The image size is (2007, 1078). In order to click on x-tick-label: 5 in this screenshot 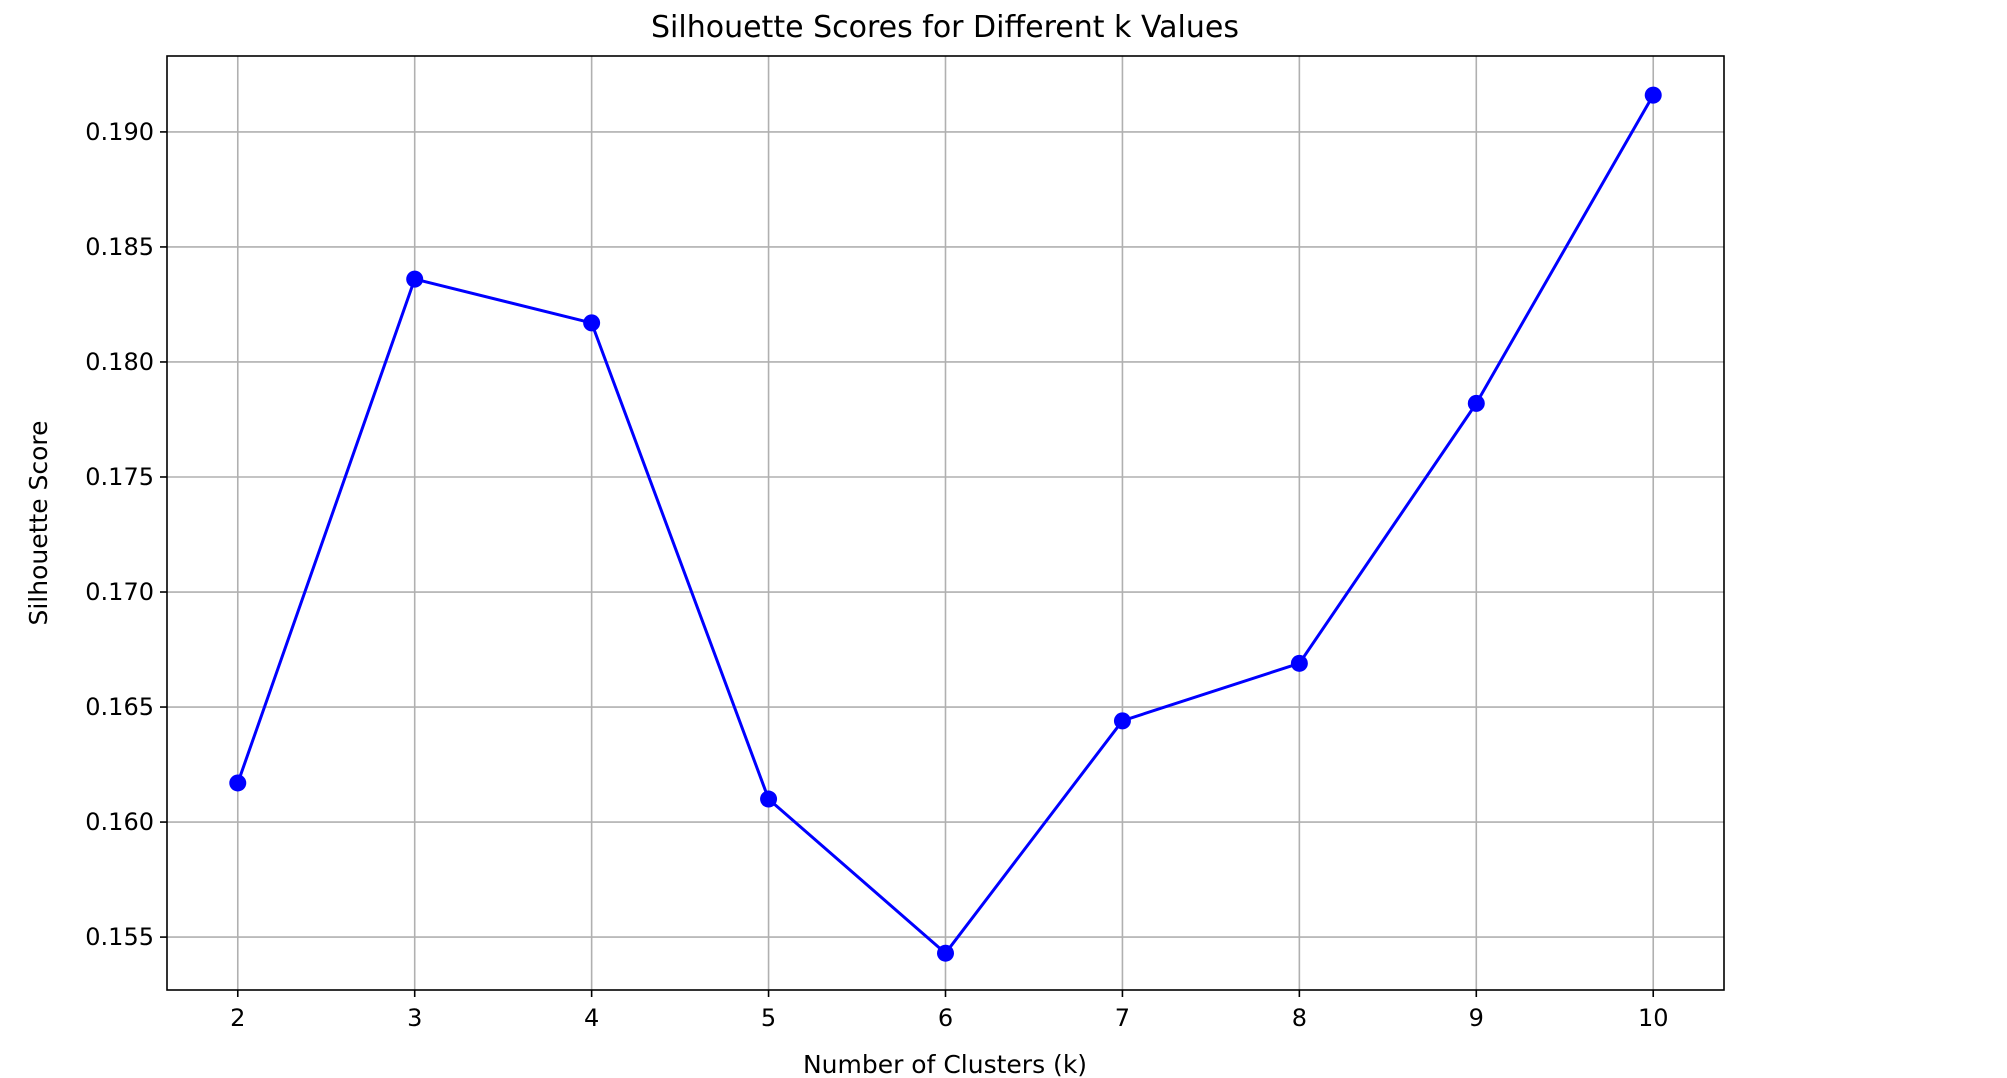, I will do `click(768, 1018)`.